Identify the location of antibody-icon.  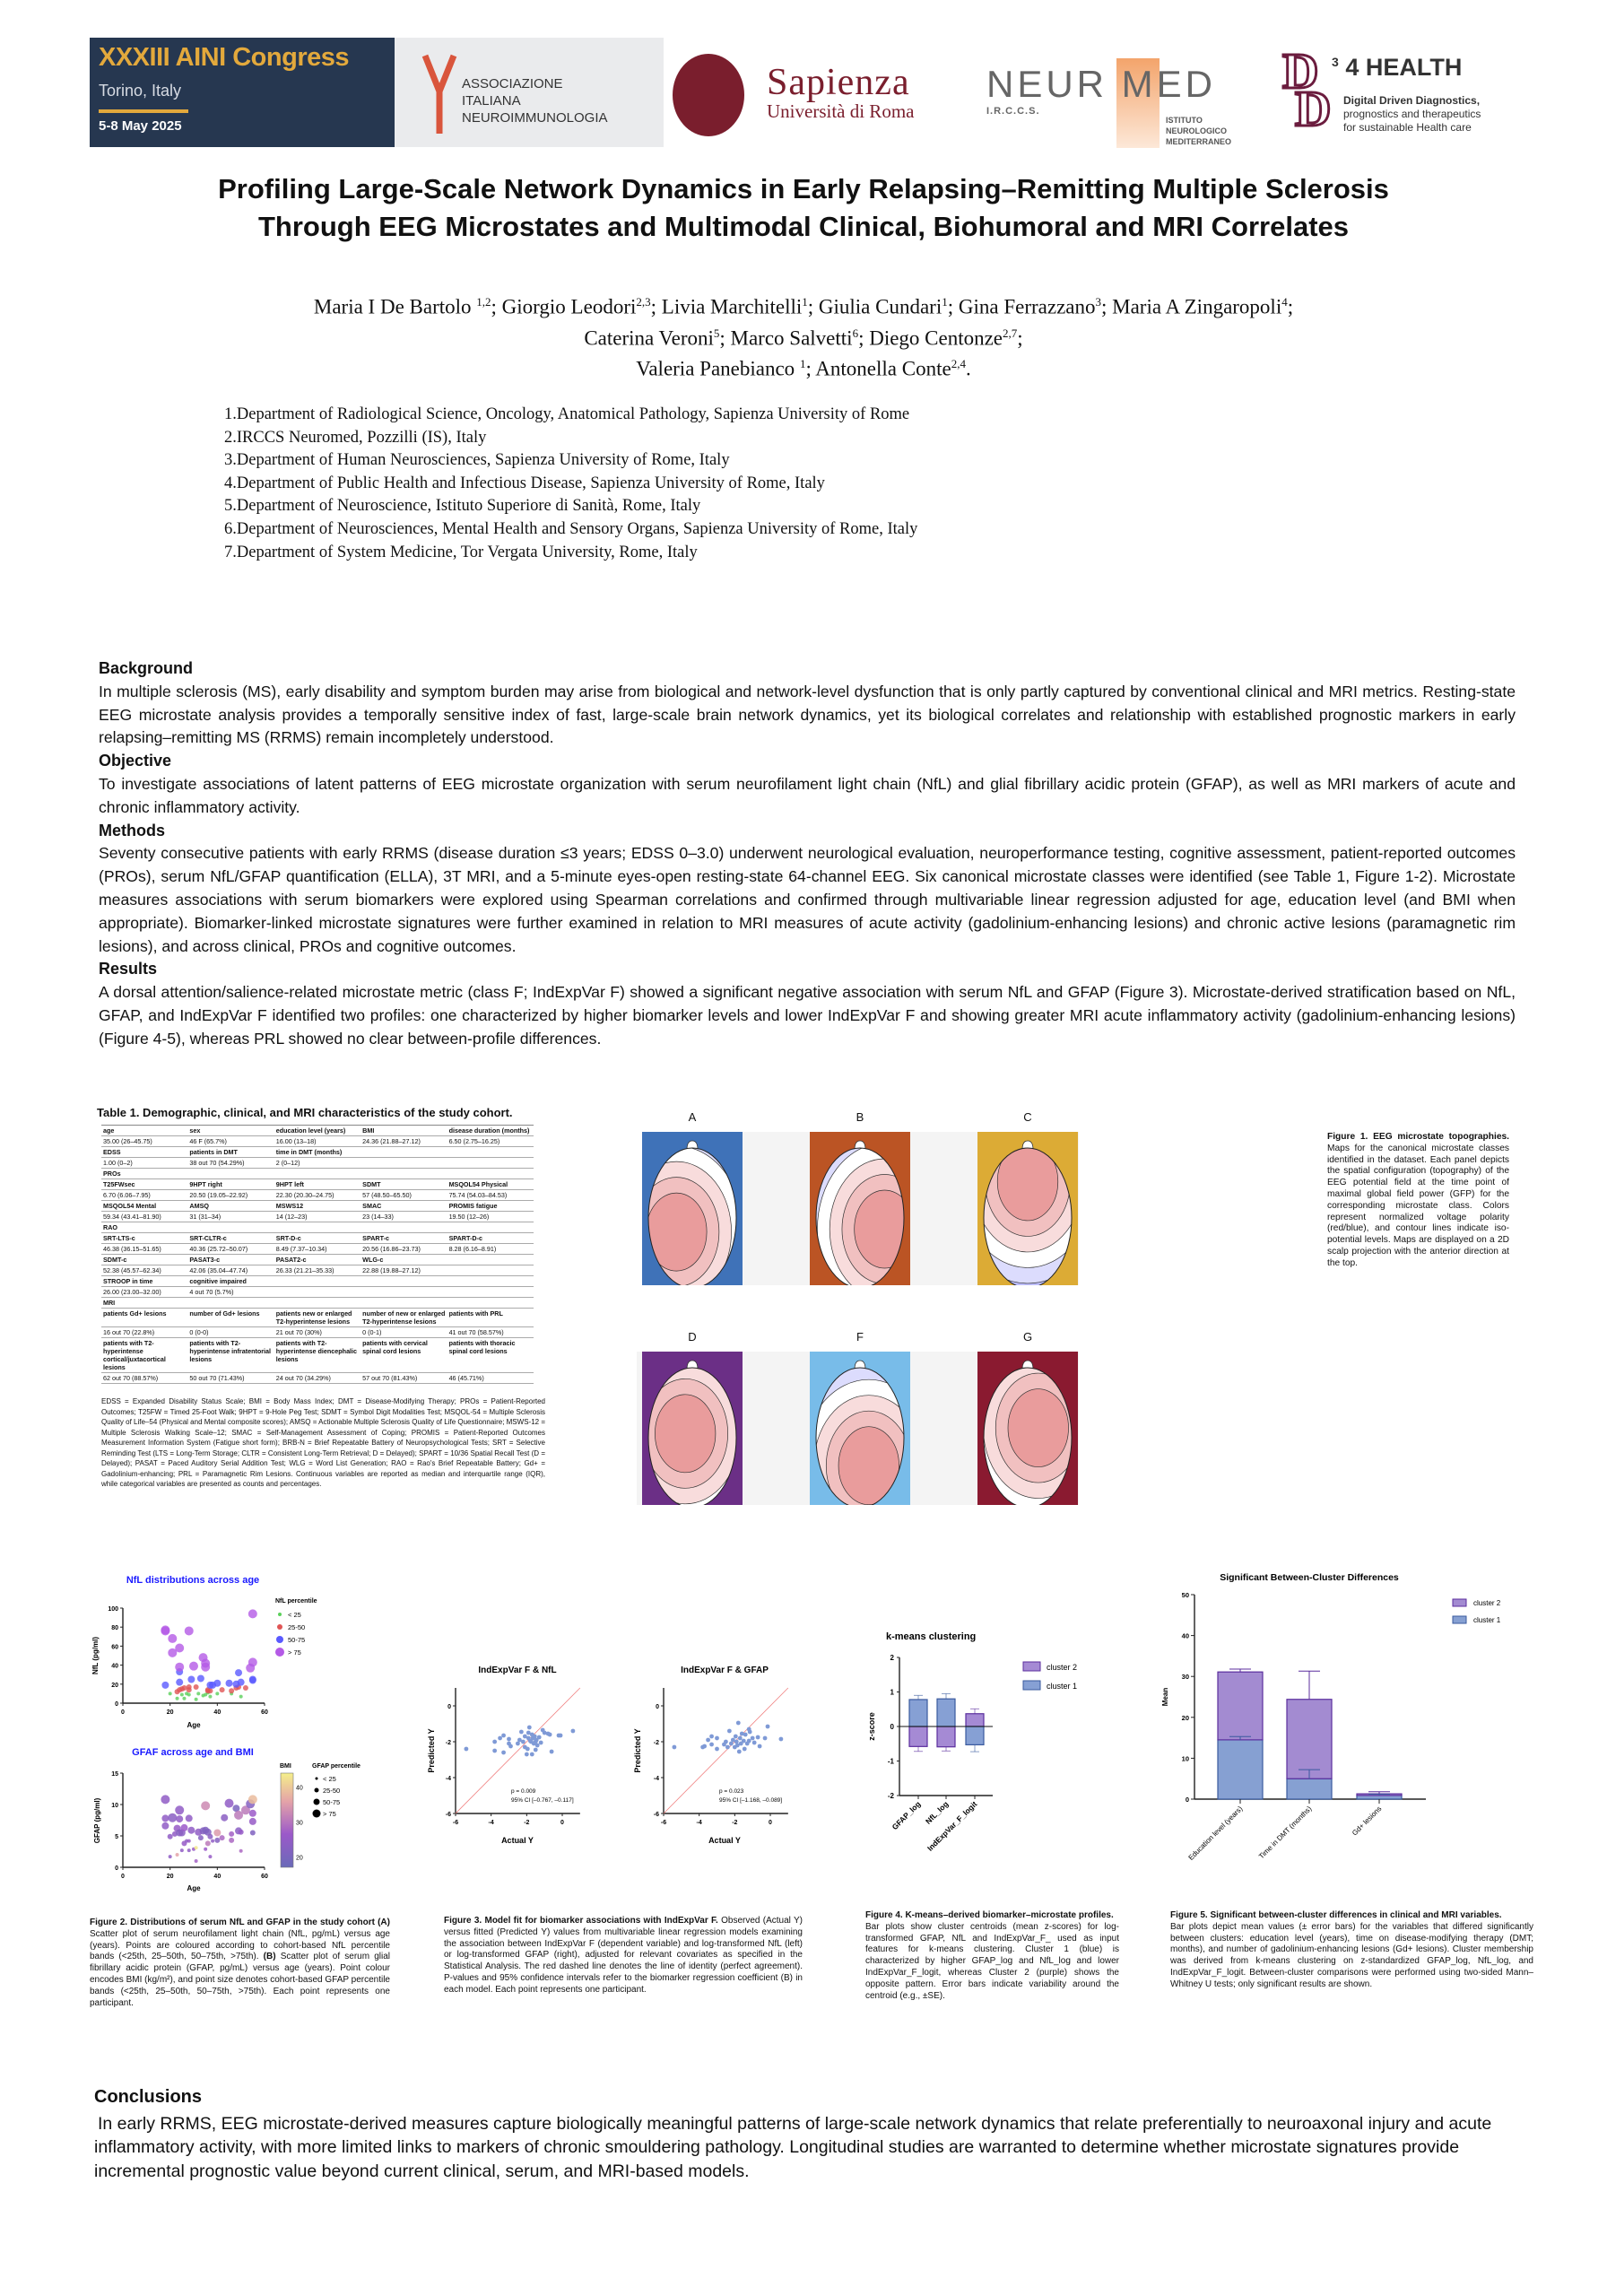
(439, 94).